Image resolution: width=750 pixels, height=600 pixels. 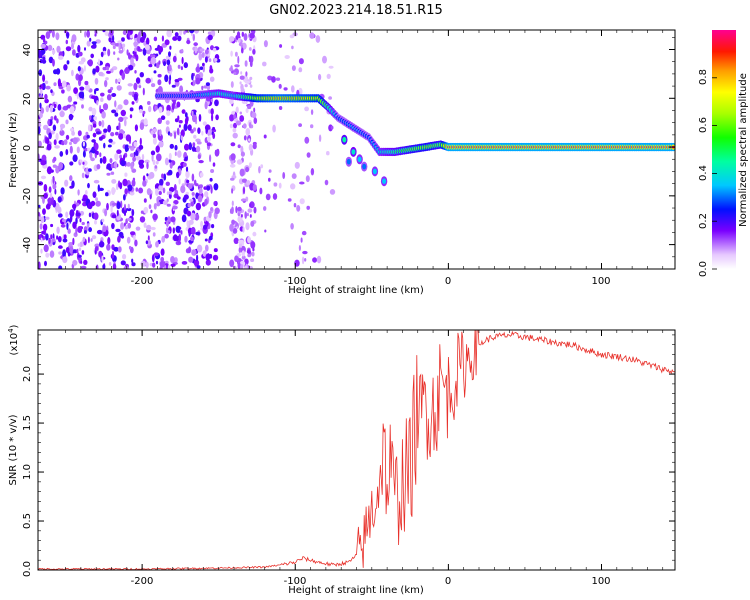 What do you see at coordinates (356, 290) in the screenshot?
I see `spectrogram-xlabel: Height of straight line (km)` at bounding box center [356, 290].